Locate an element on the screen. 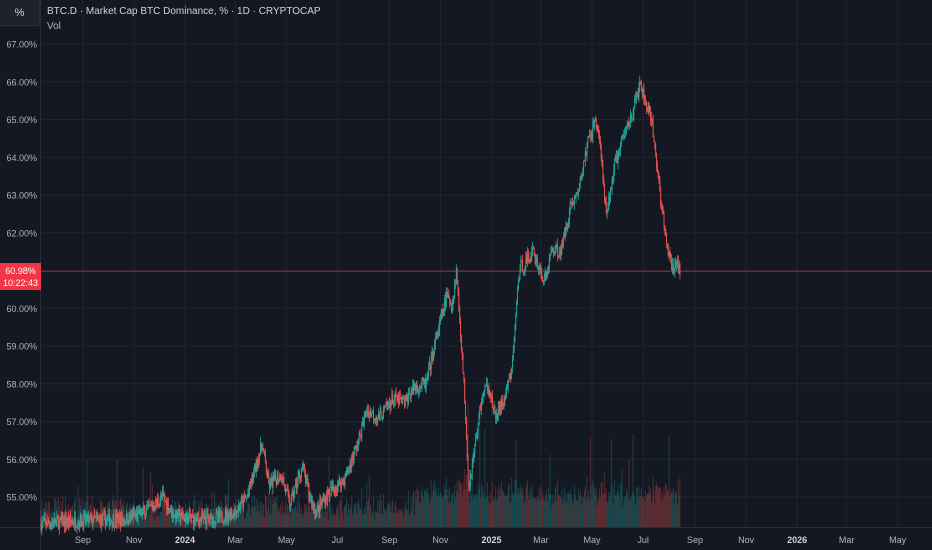 The image size is (932, 550). x-tick-label: May is located at coordinates (898, 540).